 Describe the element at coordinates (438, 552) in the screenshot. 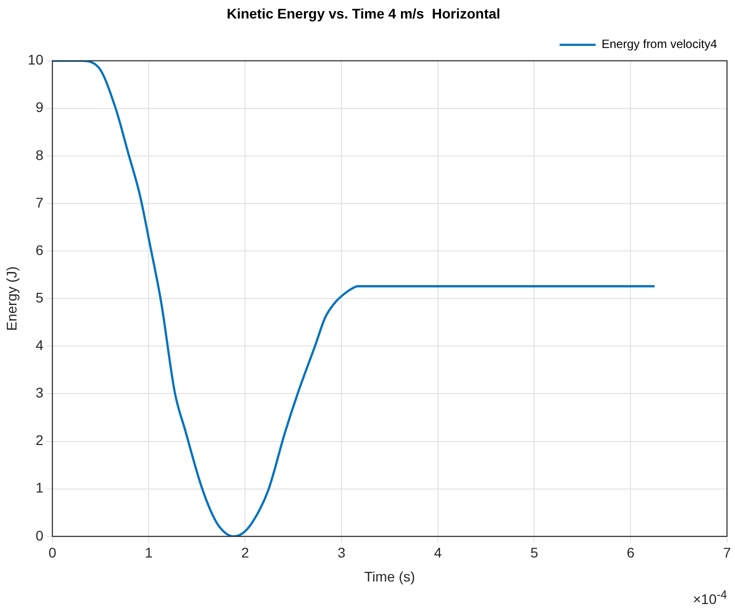

I see `x-tick-label: 4` at that location.